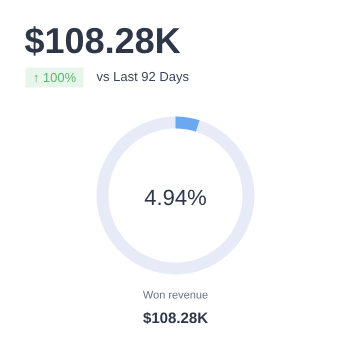 This screenshot has height=348, width=342. Describe the element at coordinates (175, 296) in the screenshot. I see `text: Won revenue` at that location.